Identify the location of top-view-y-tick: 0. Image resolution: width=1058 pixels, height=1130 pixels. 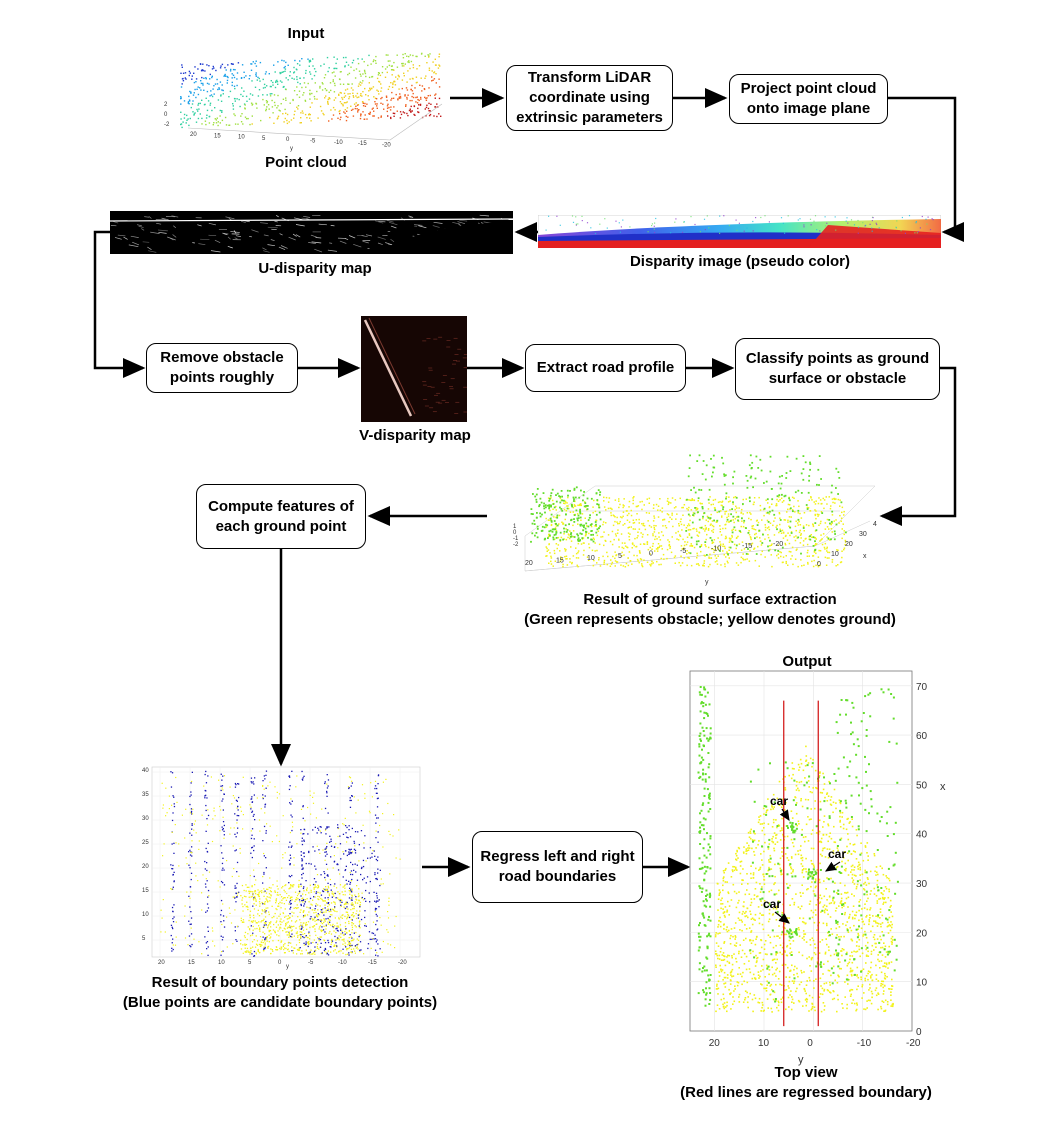
(919, 1032).